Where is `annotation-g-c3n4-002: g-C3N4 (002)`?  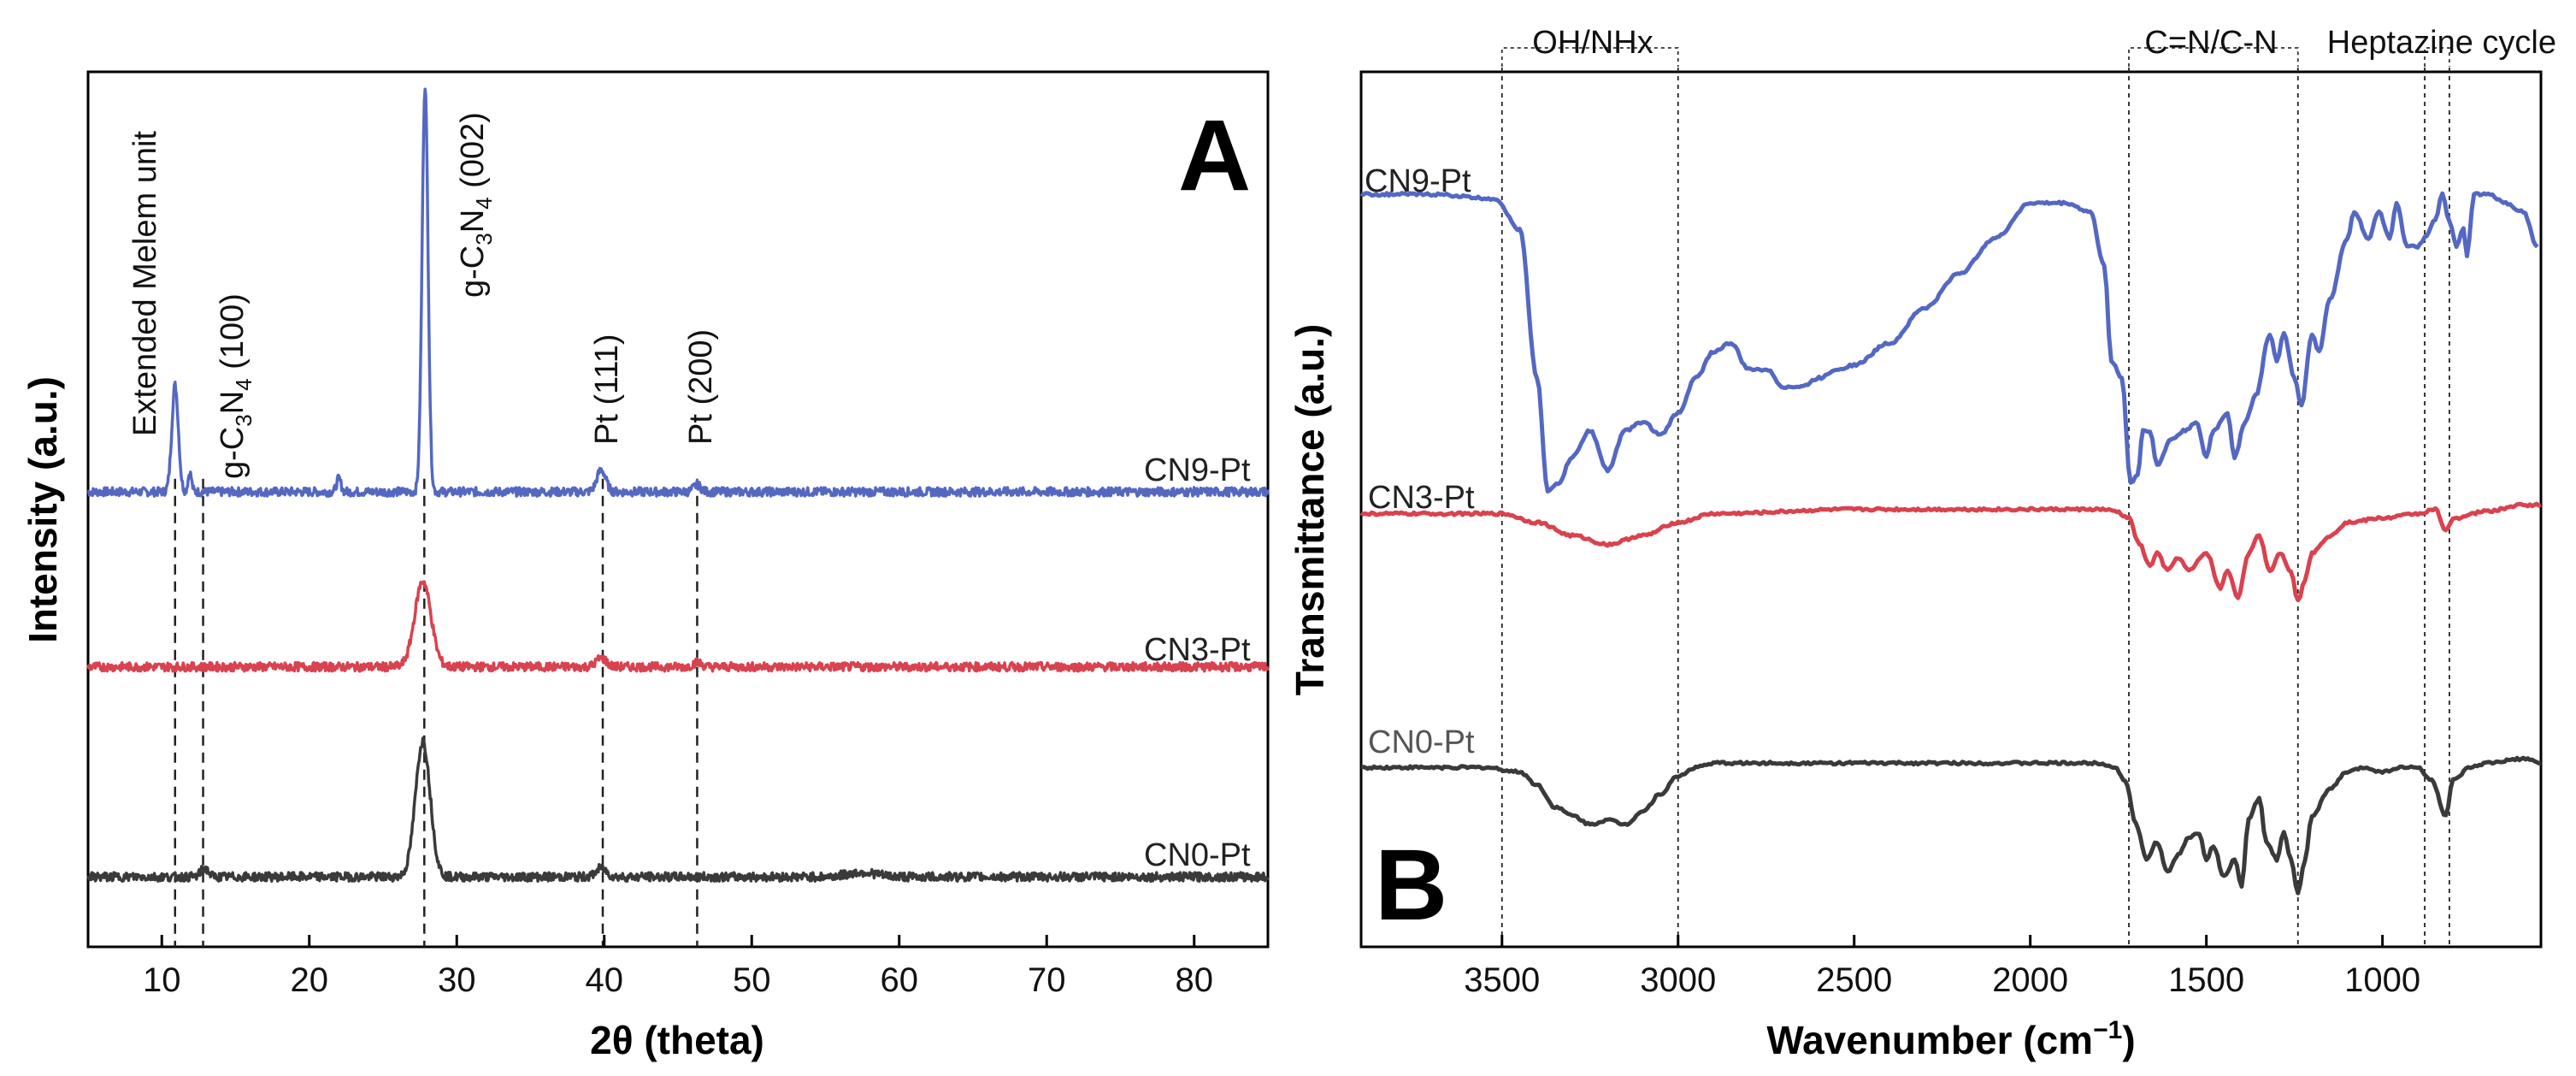
annotation-g-c3n4-002: g-C3N4 (002) is located at coordinates (476, 205).